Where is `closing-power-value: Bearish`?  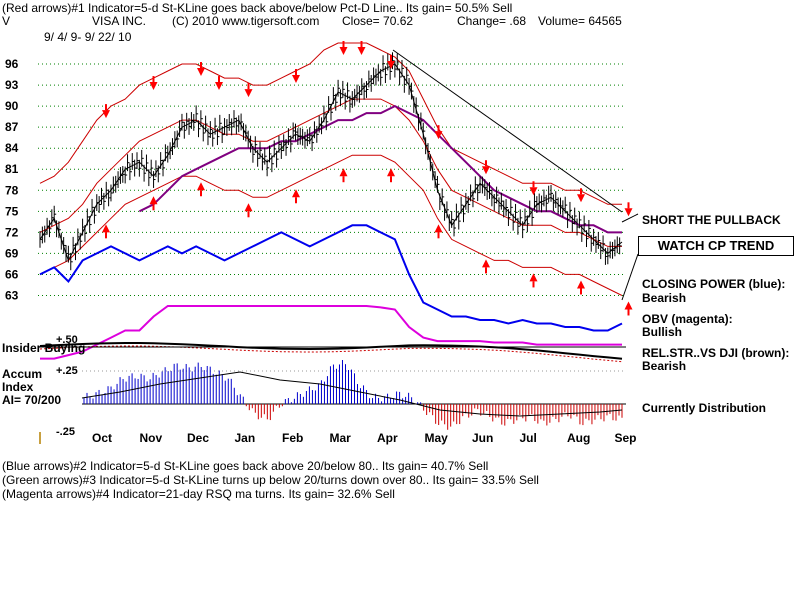 closing-power-value: Bearish is located at coordinates (664, 298).